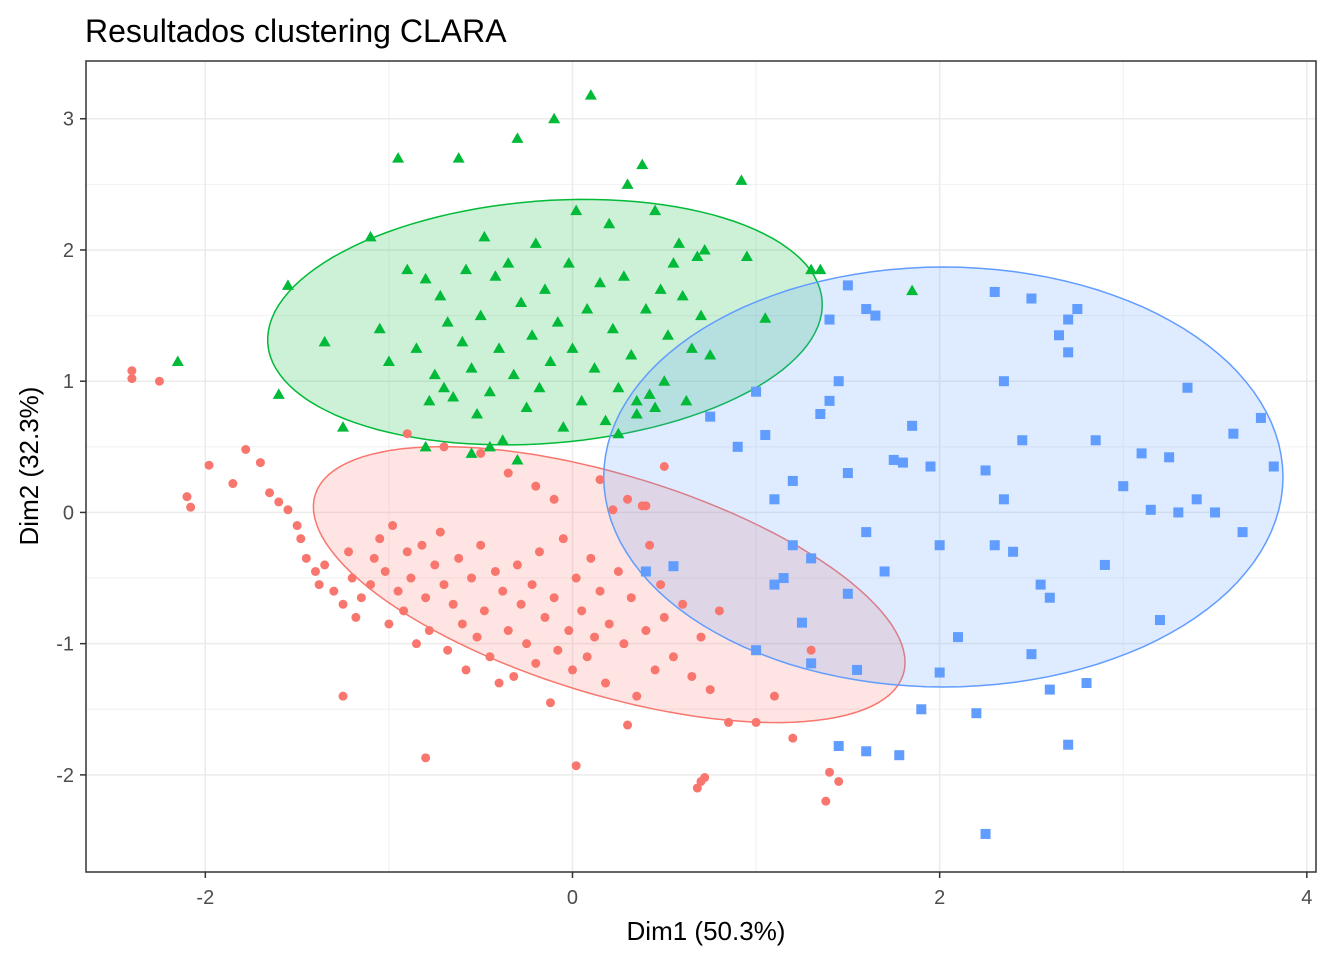 This screenshot has width=1344, height=960. What do you see at coordinates (68, 251) in the screenshot?
I see `y-tick-label: 2` at bounding box center [68, 251].